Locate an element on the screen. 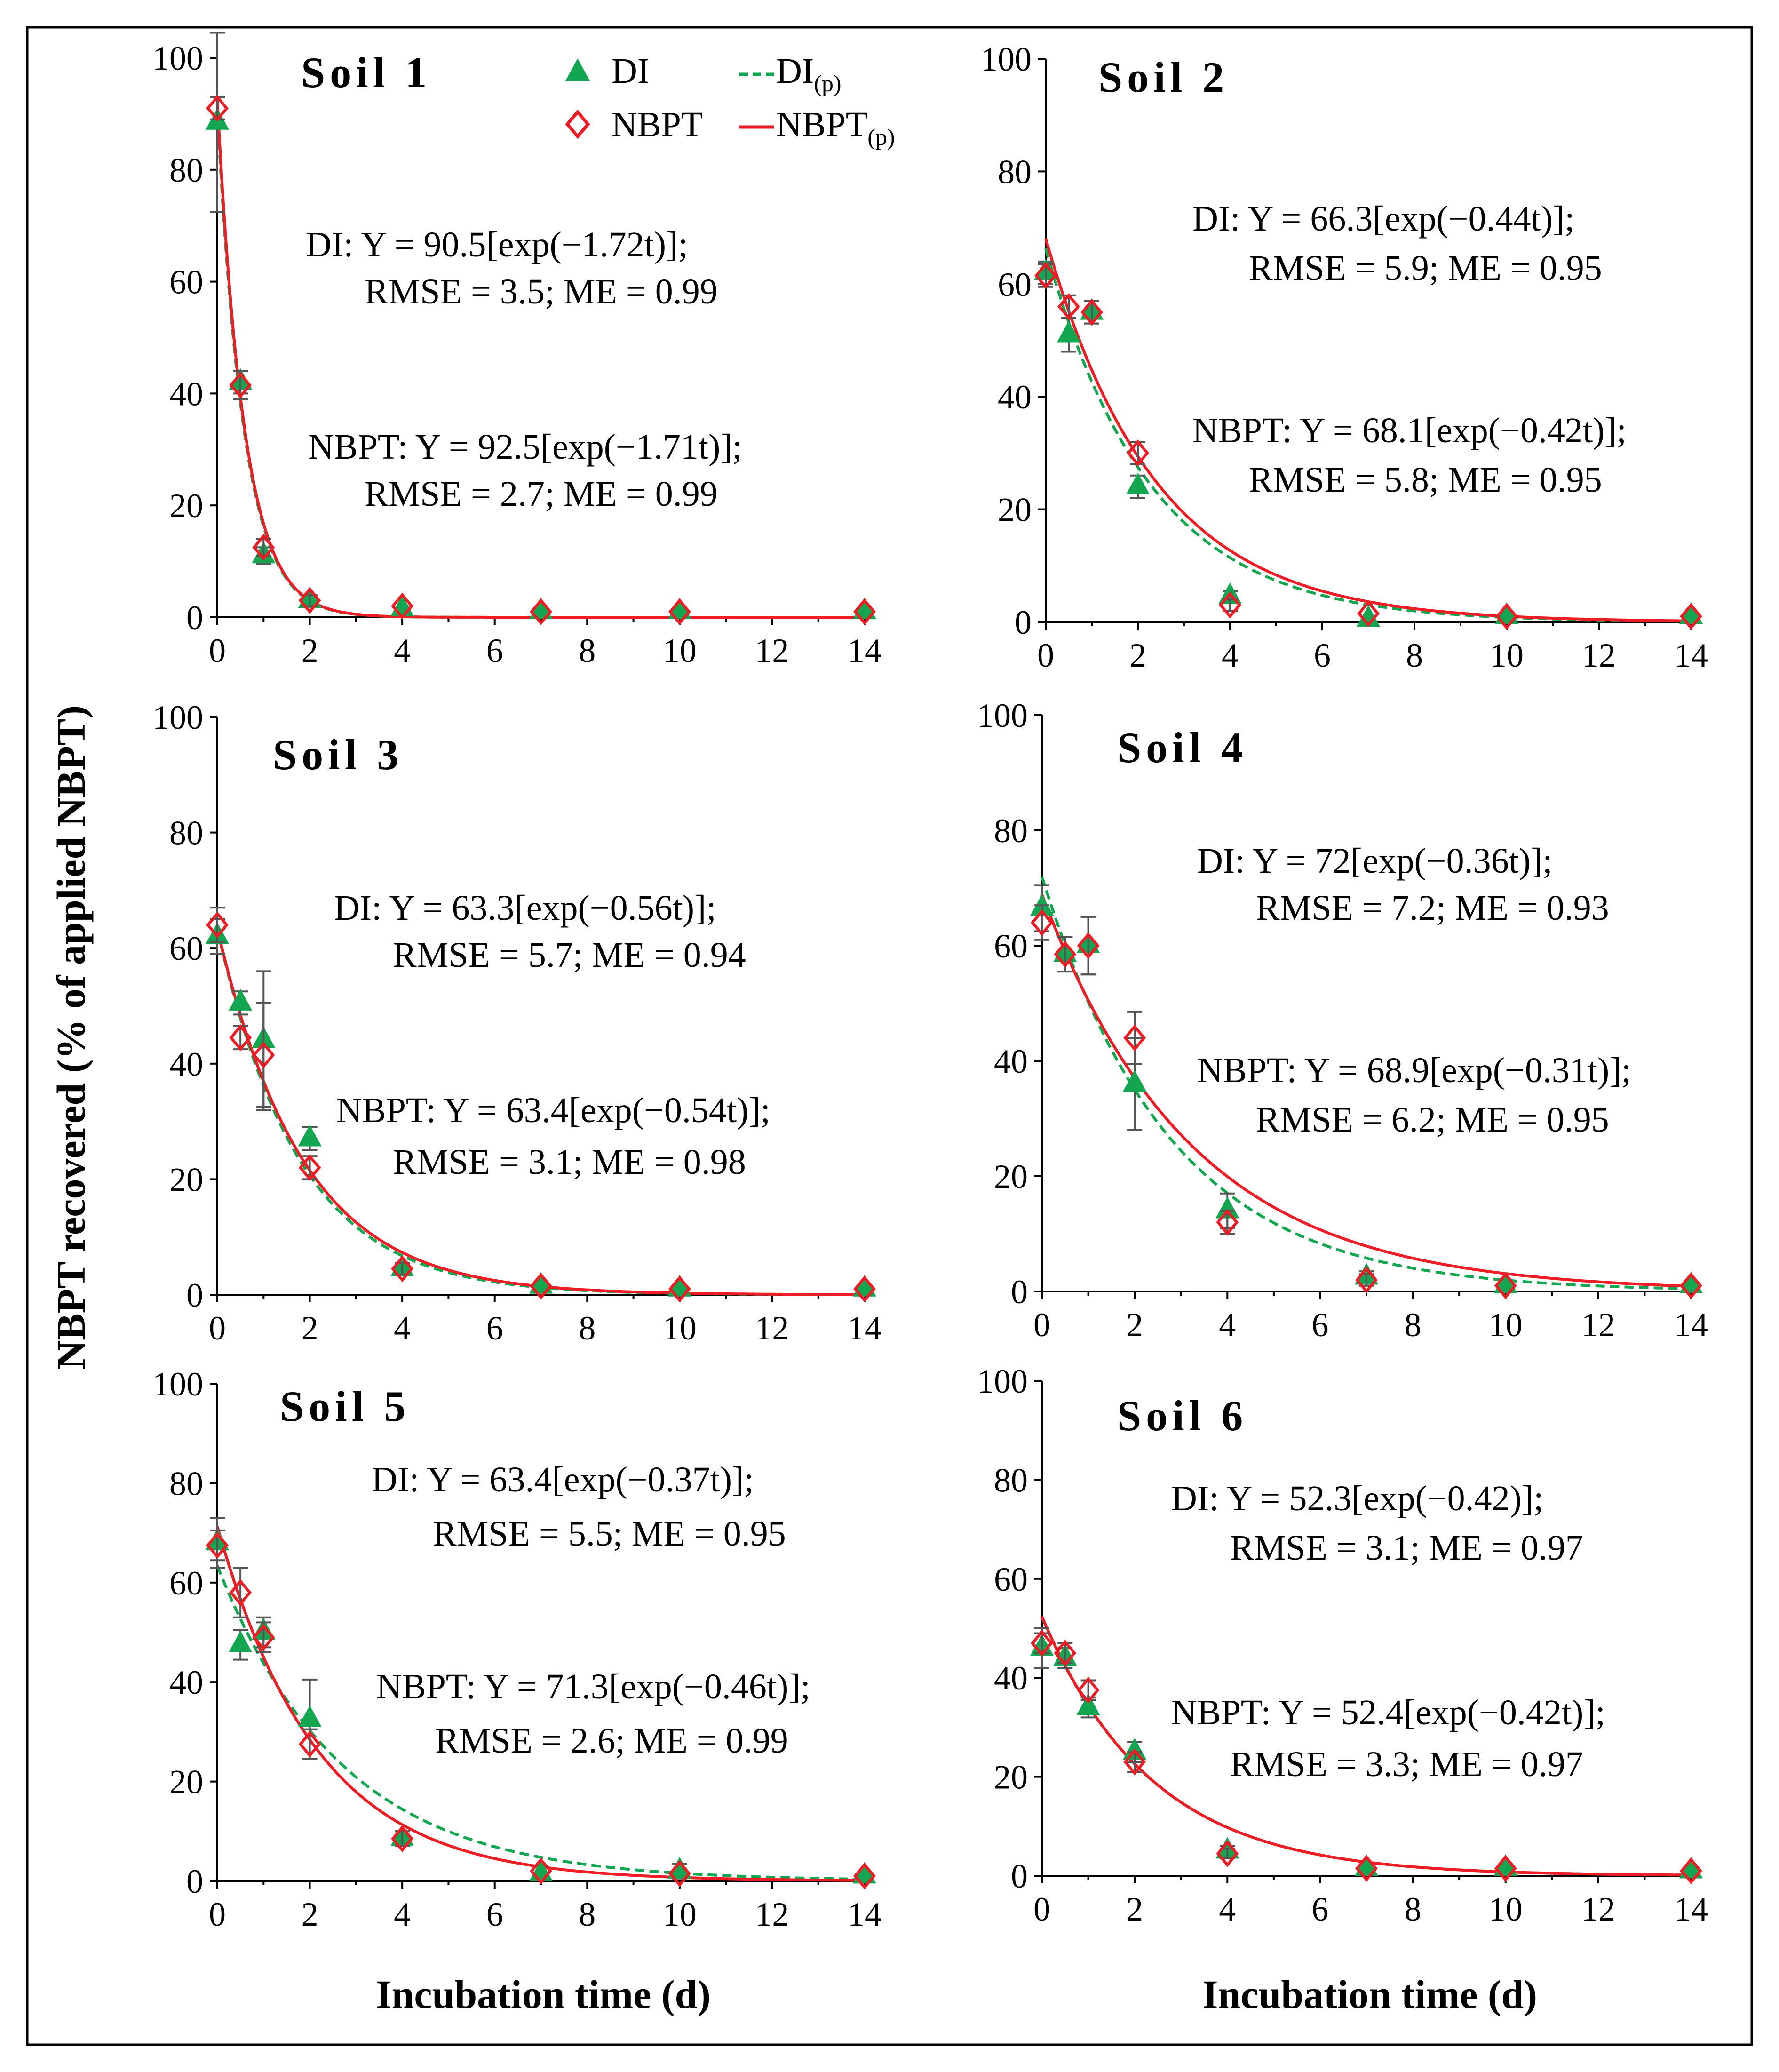  legend-nbpt-fit-label: NBPT(p) is located at coordinates (836, 128).